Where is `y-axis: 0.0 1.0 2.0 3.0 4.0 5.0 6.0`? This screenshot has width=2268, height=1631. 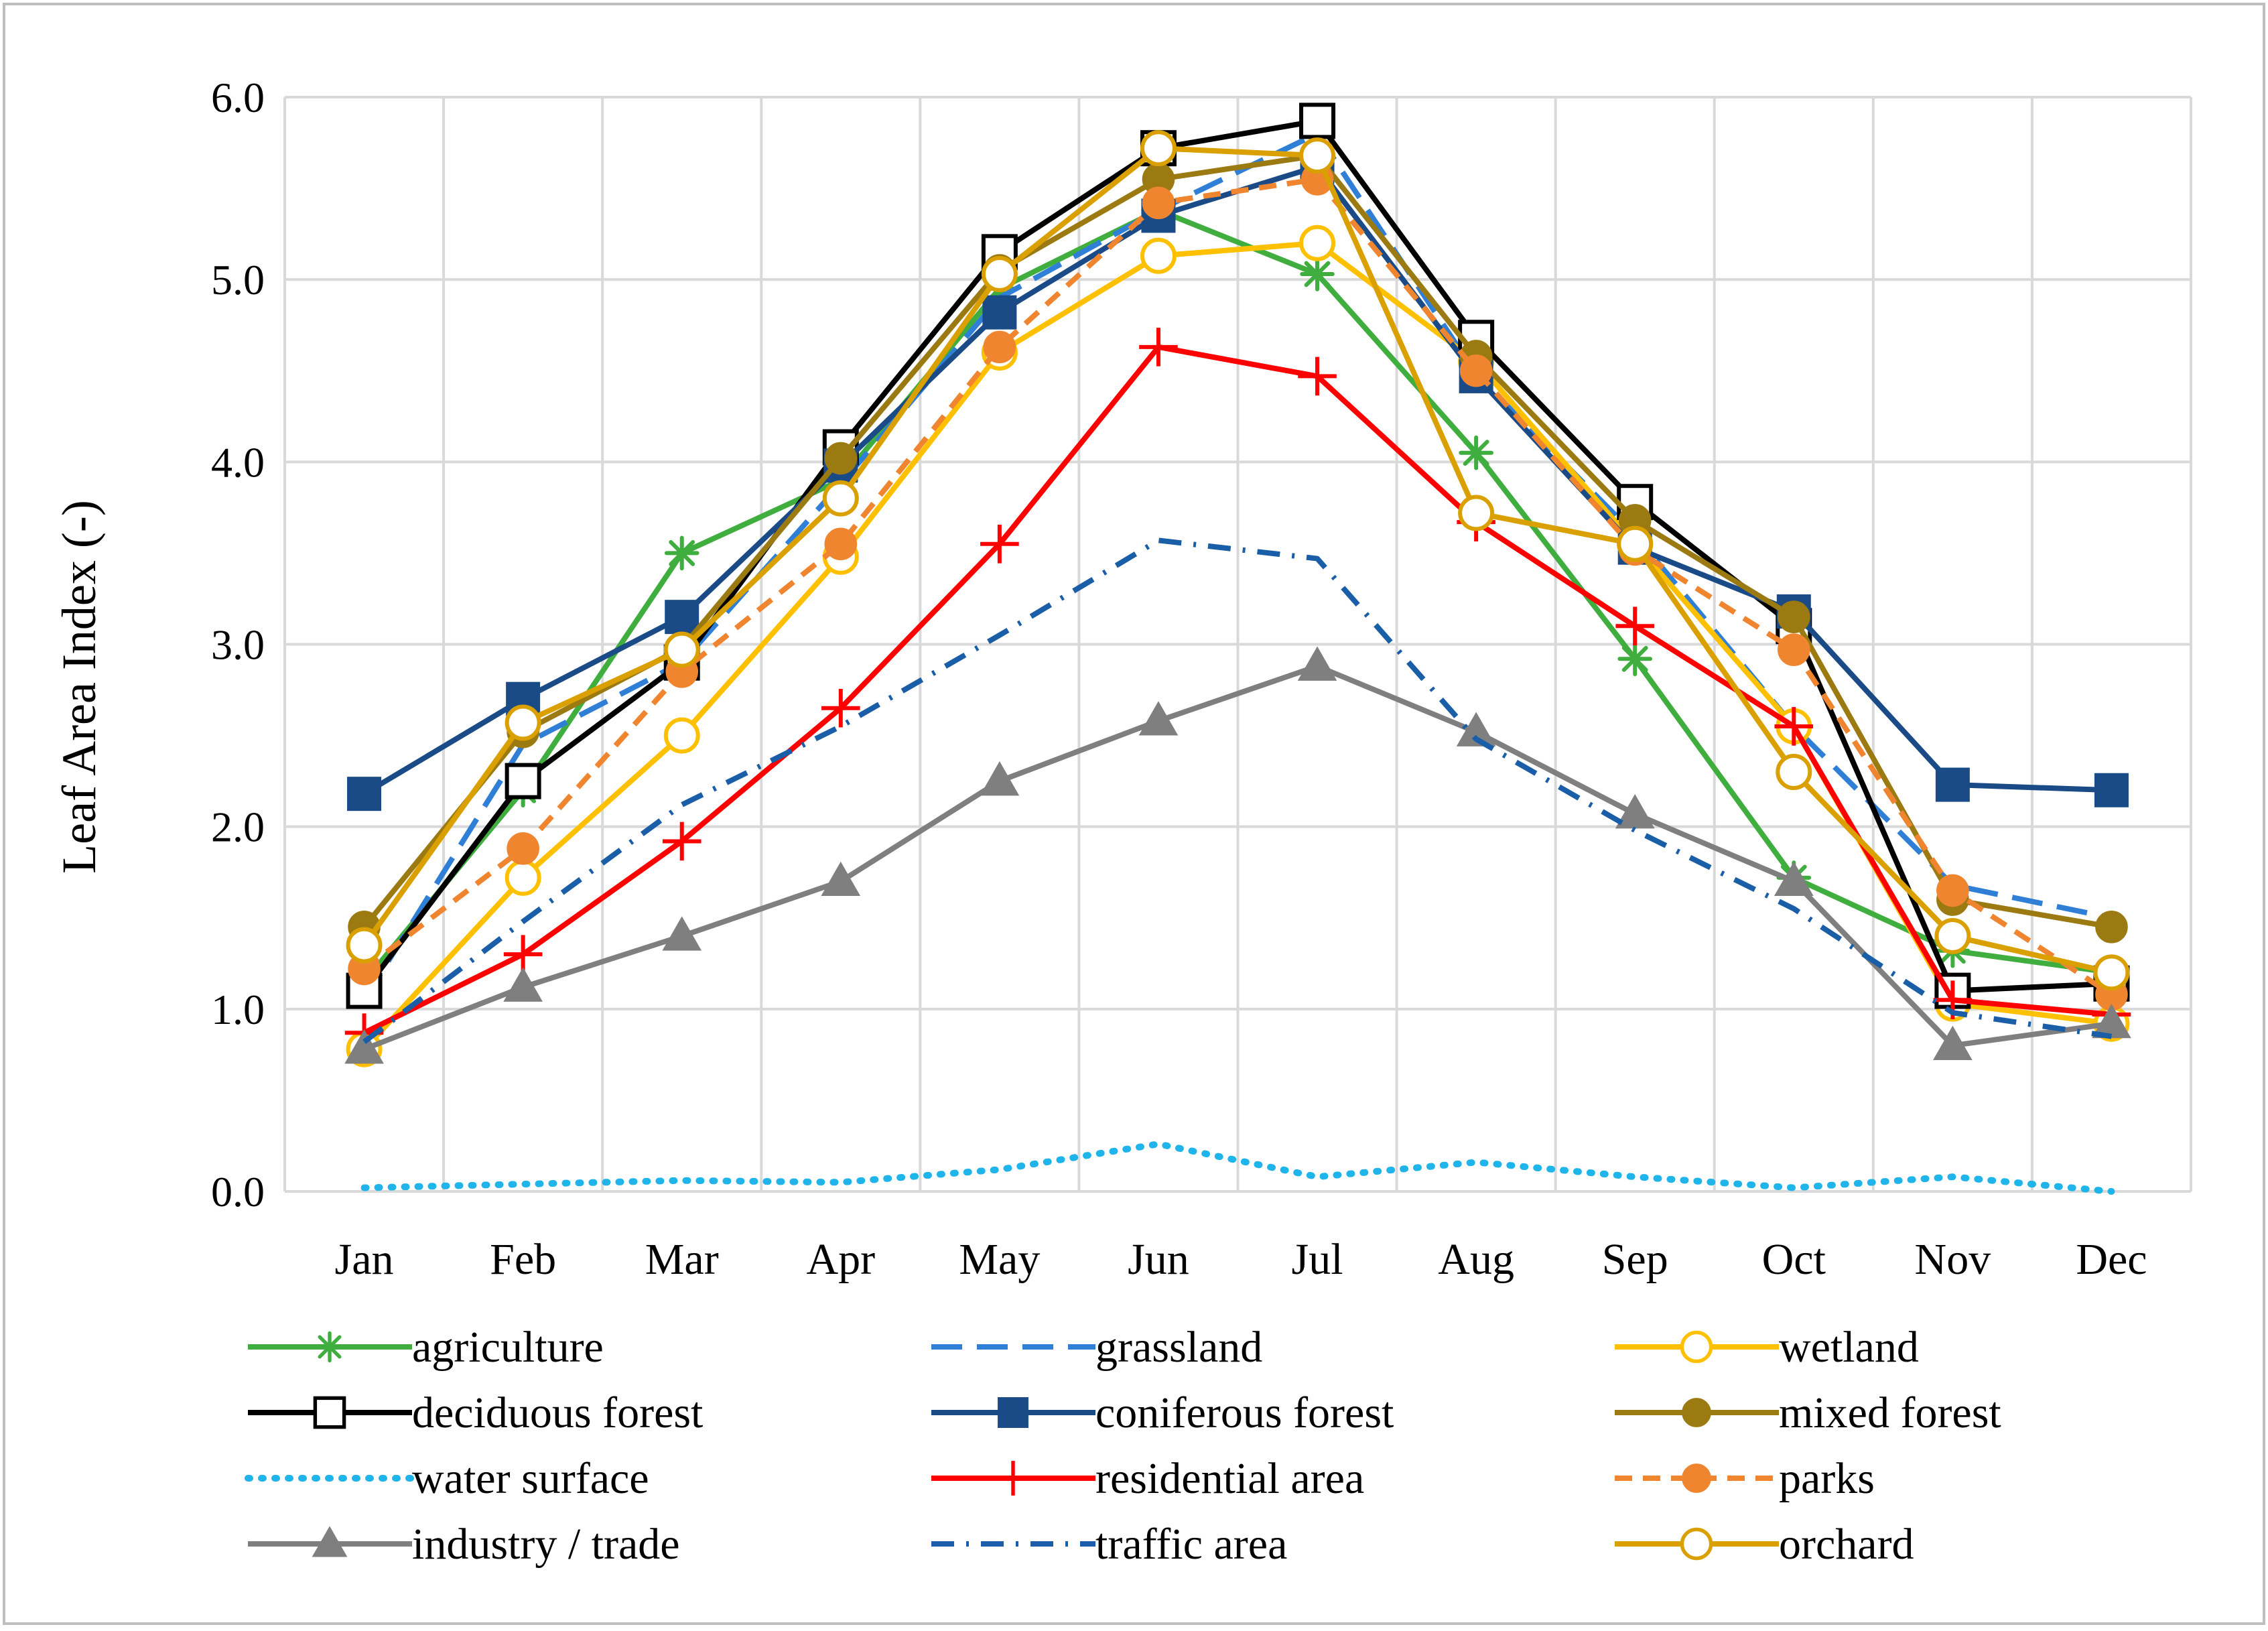 y-axis: 0.0 1.0 2.0 3.0 4.0 5.0 6.0 is located at coordinates (238, 645).